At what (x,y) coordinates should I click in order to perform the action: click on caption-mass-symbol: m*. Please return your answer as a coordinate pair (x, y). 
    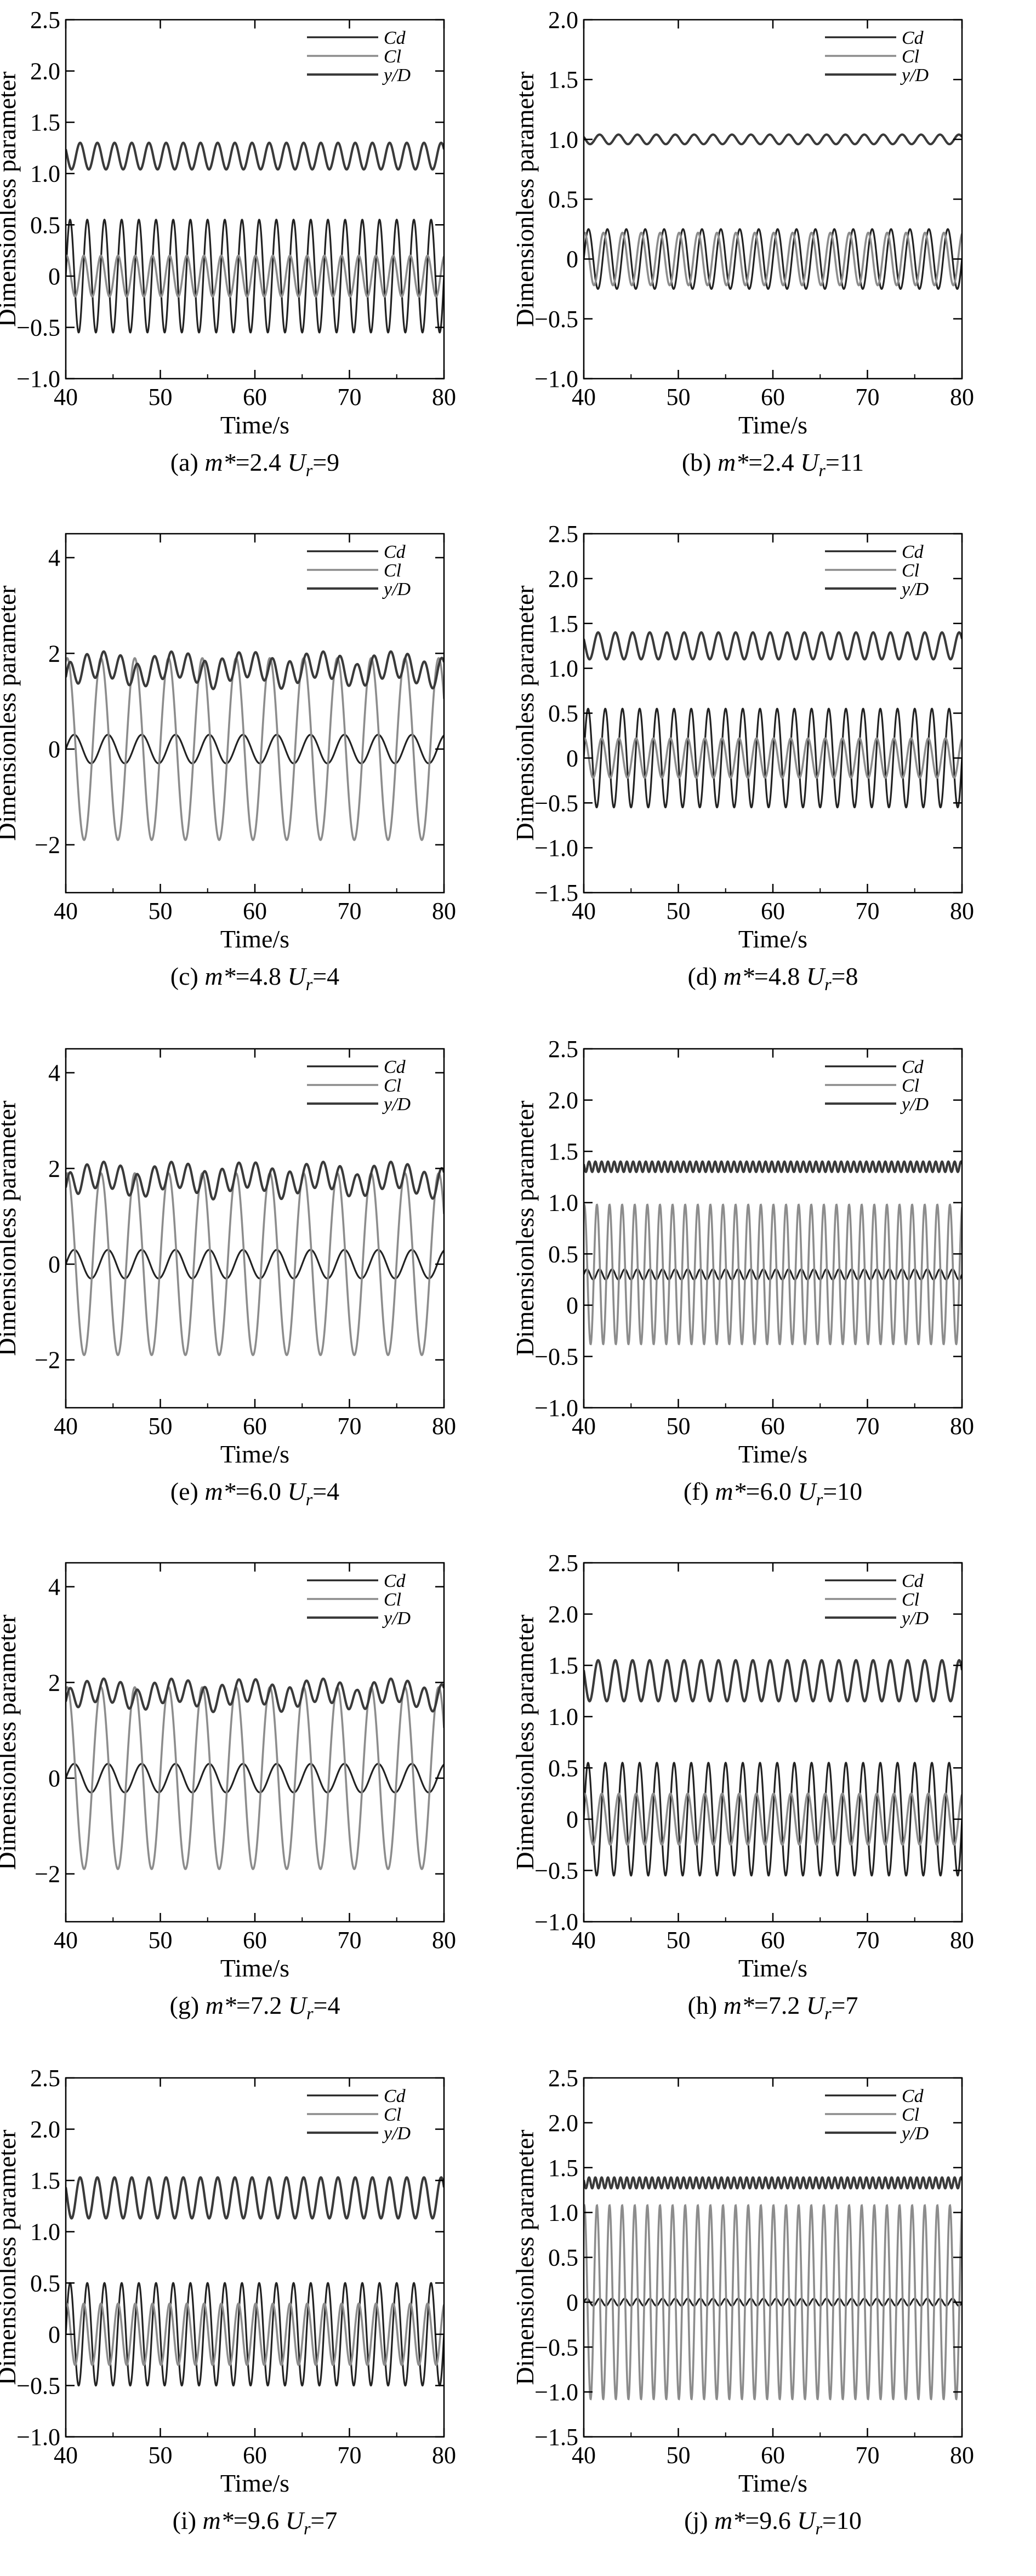
    Looking at the image, I should click on (730, 1491).